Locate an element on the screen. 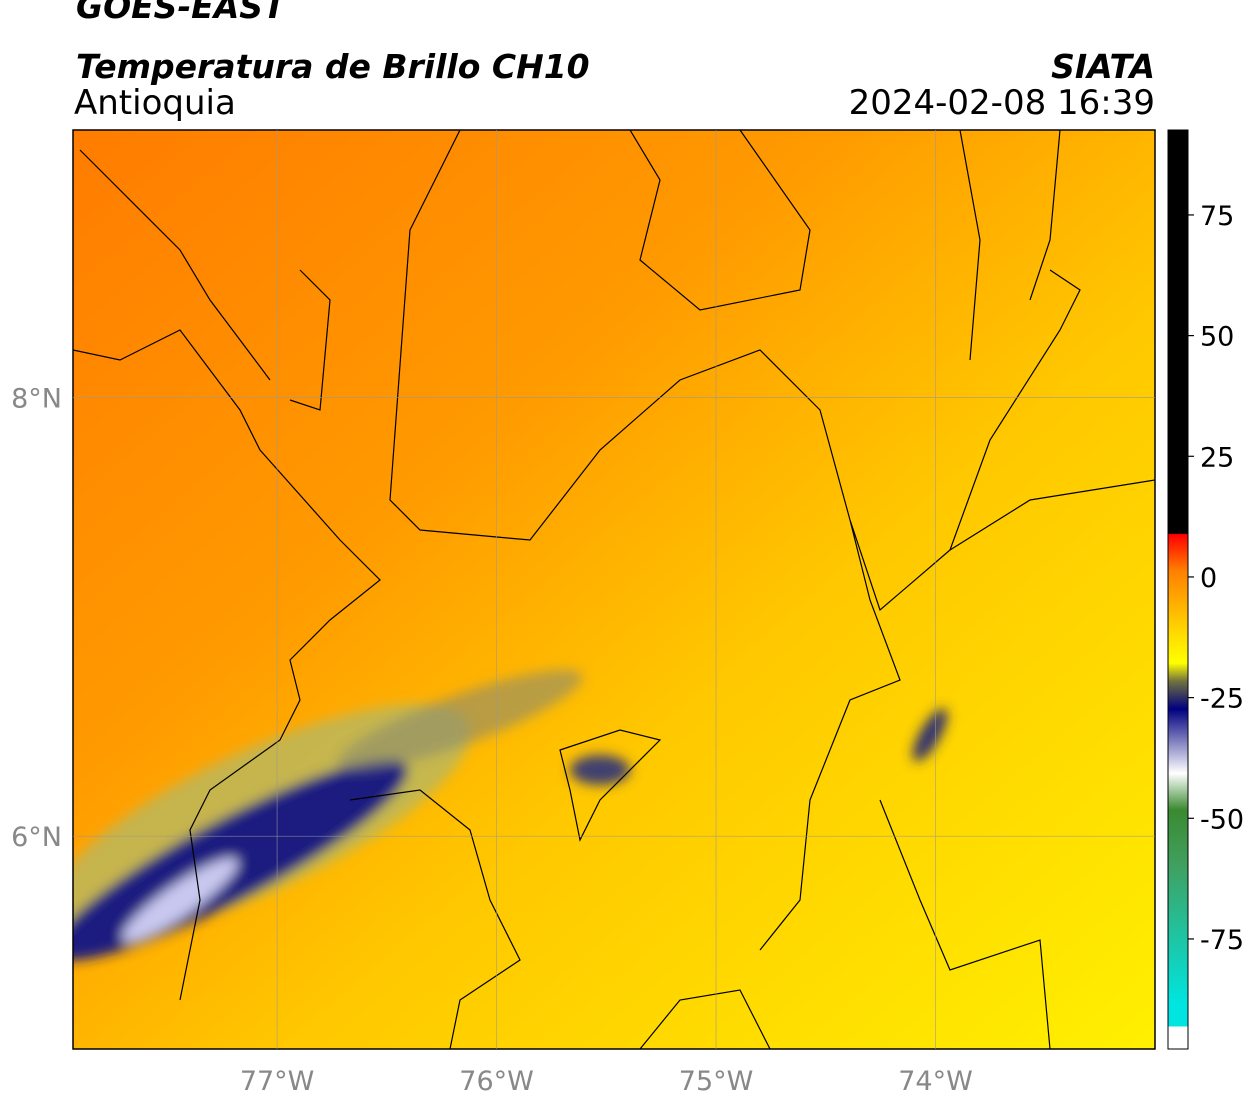 The image size is (1252, 1099). x-tick-label: 77°W is located at coordinates (277, 1081).